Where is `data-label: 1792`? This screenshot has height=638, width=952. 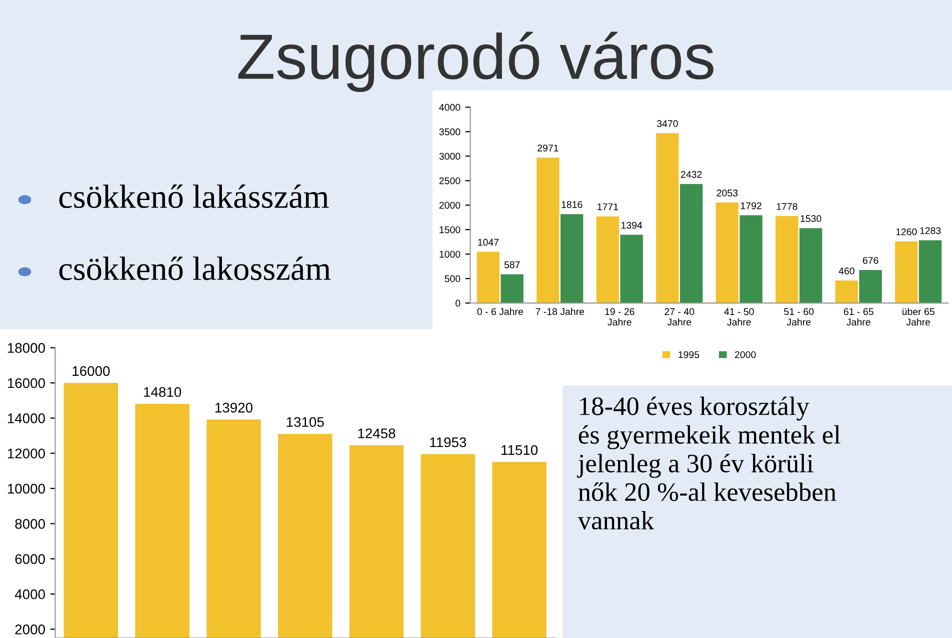
data-label: 1792 is located at coordinates (751, 206).